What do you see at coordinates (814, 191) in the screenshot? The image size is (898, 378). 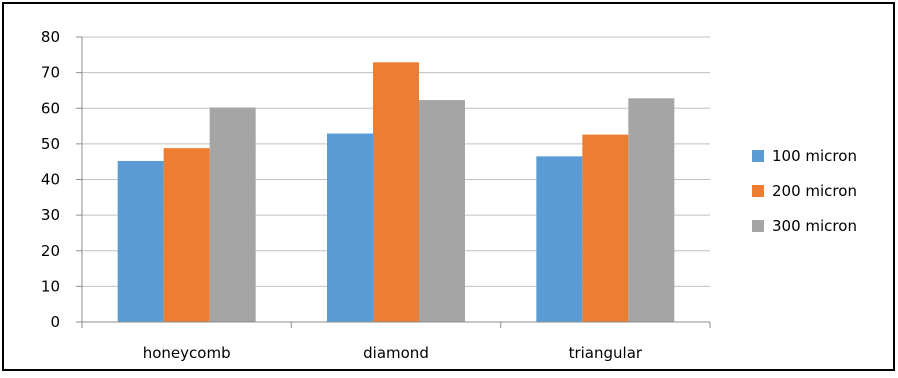 I see `legend-label: 200 micron` at bounding box center [814, 191].